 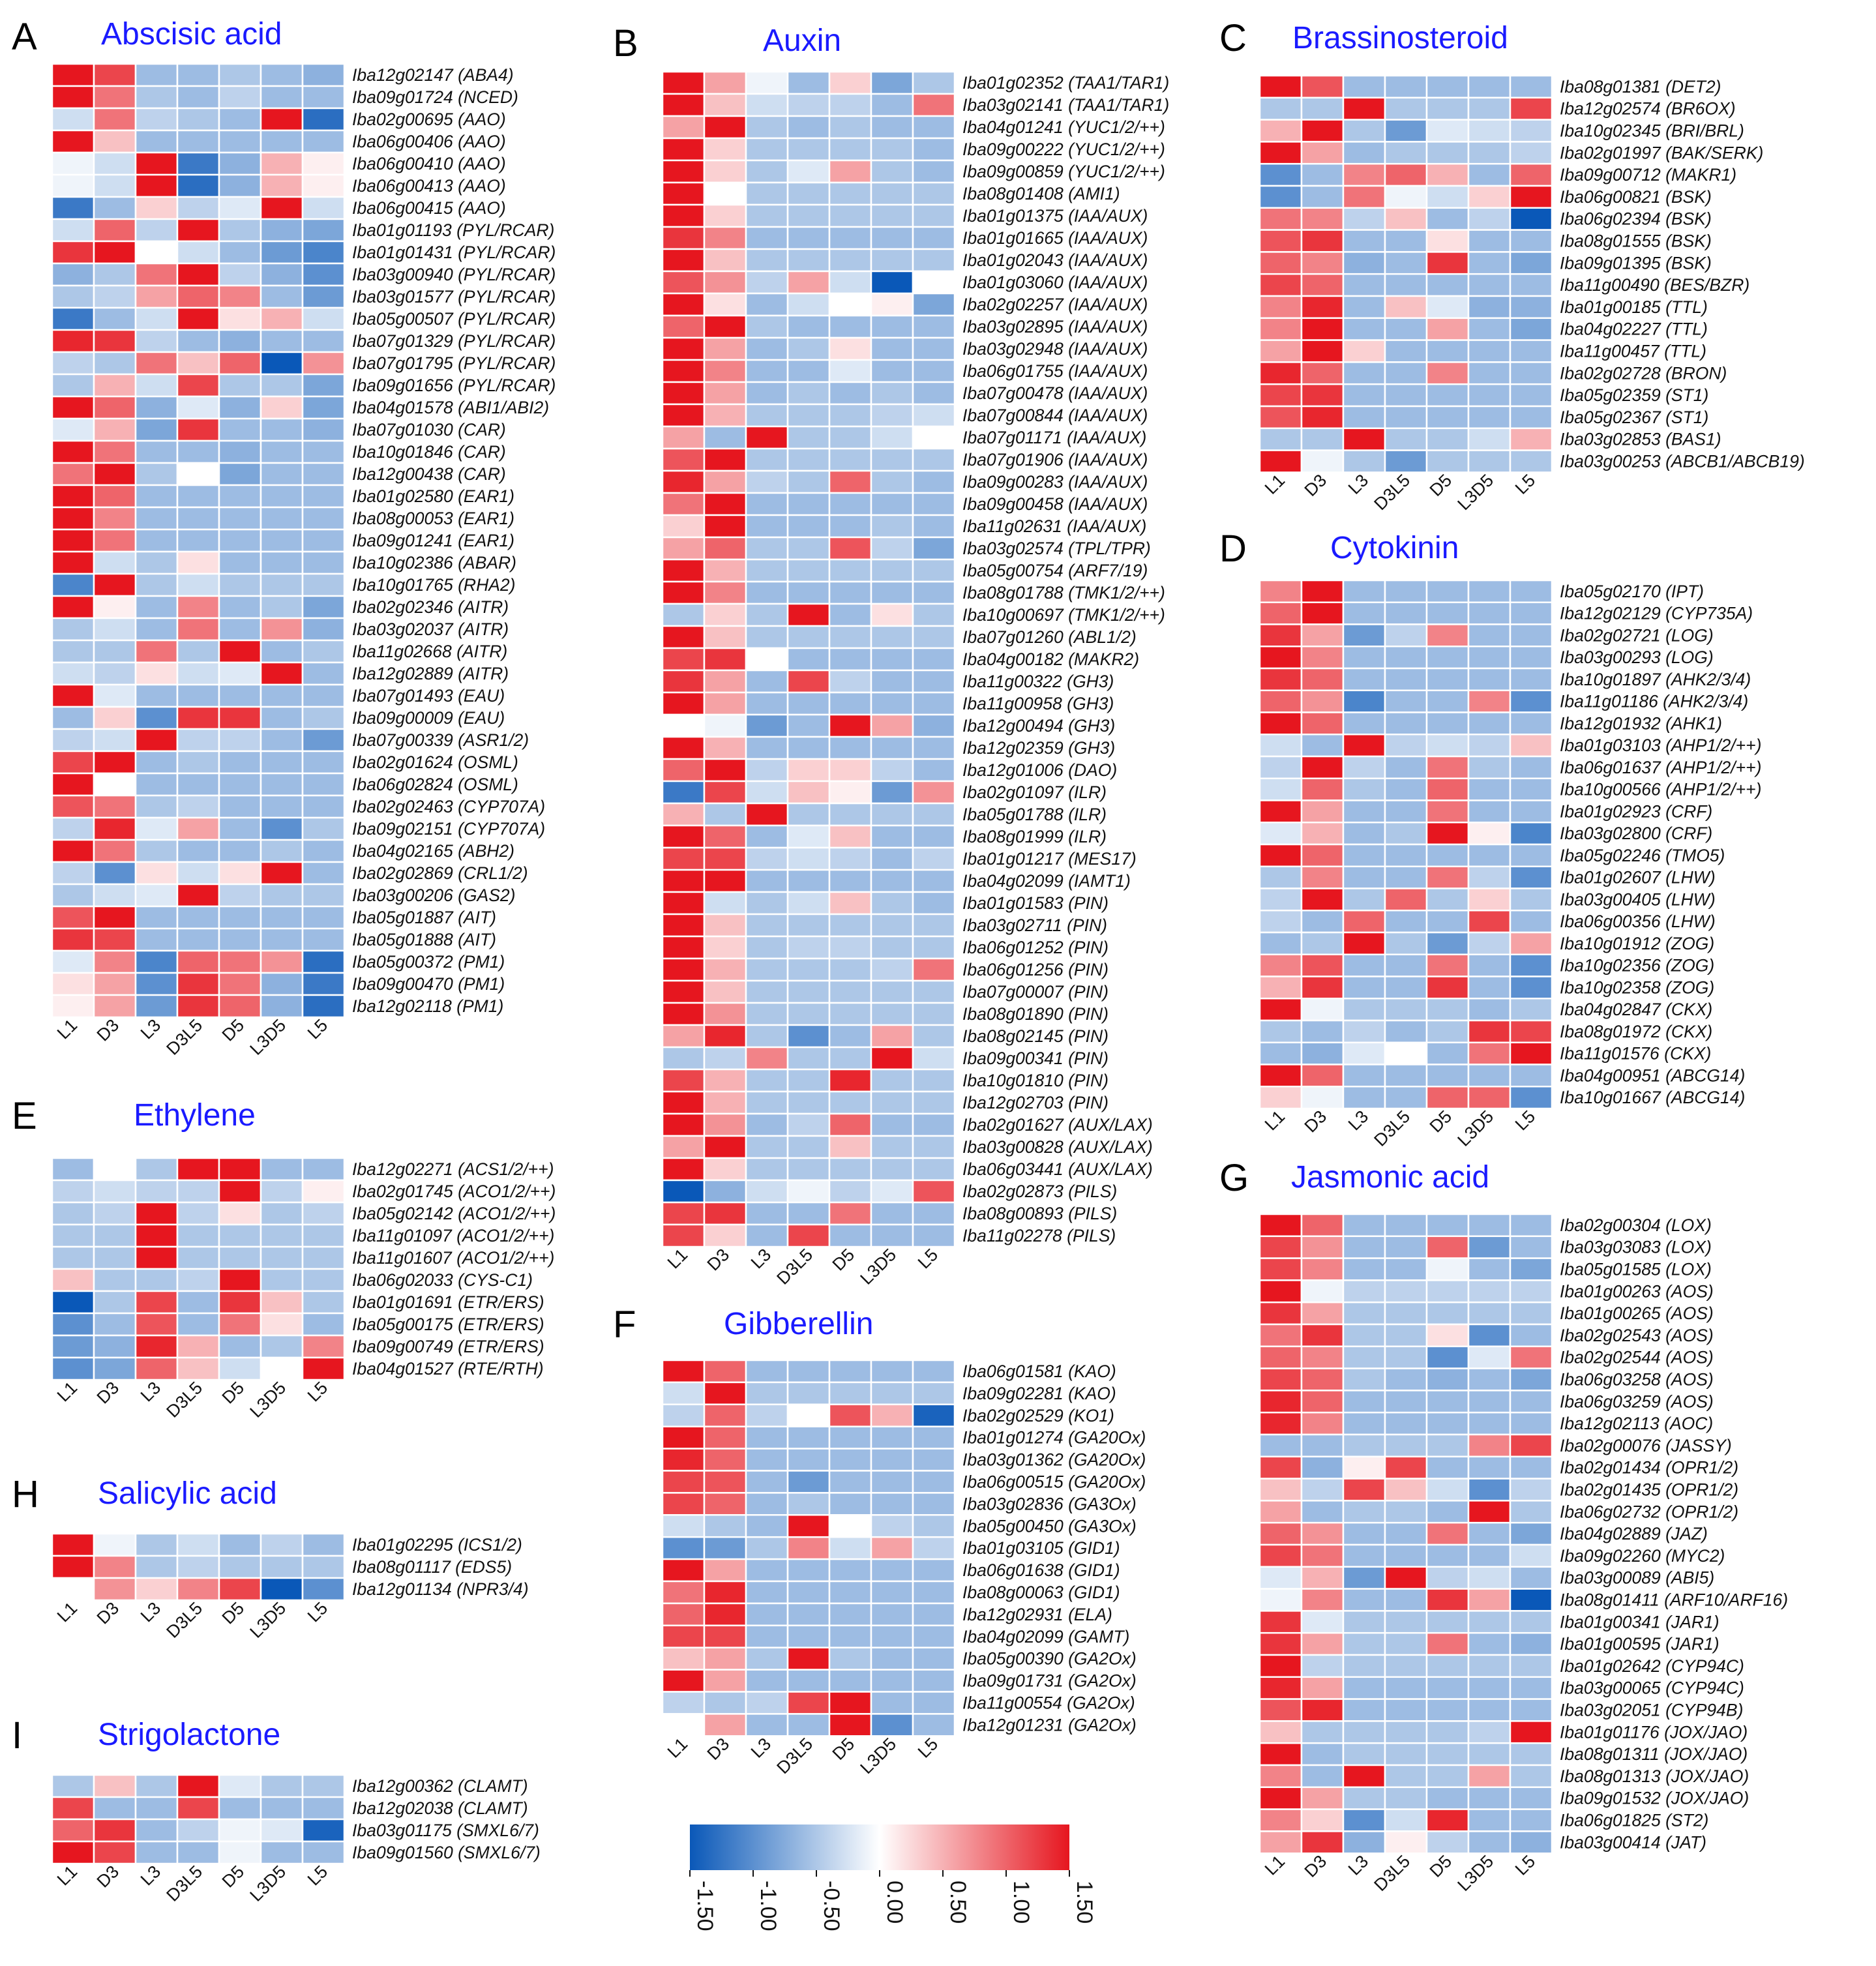 I want to click on gene-label: Iba01g01217 (MES17), so click(x=1049, y=859).